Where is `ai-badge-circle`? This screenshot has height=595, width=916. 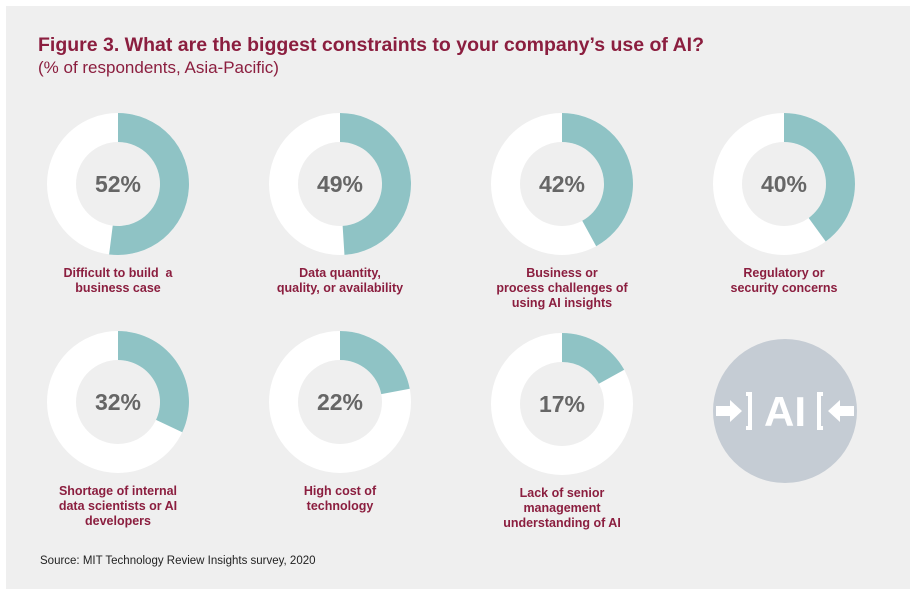
ai-badge-circle is located at coordinates (785, 411).